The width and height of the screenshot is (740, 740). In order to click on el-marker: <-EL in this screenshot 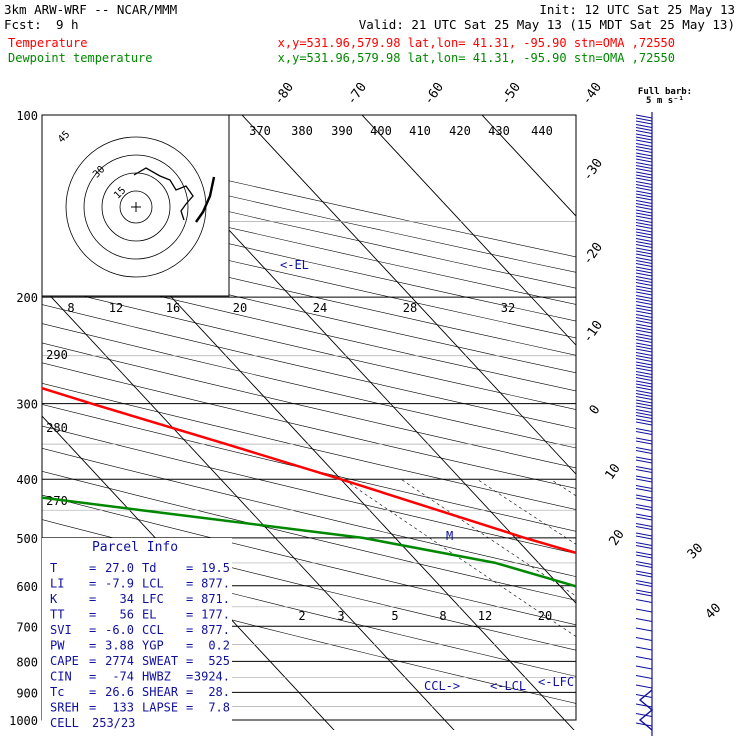, I will do `click(294, 265)`.